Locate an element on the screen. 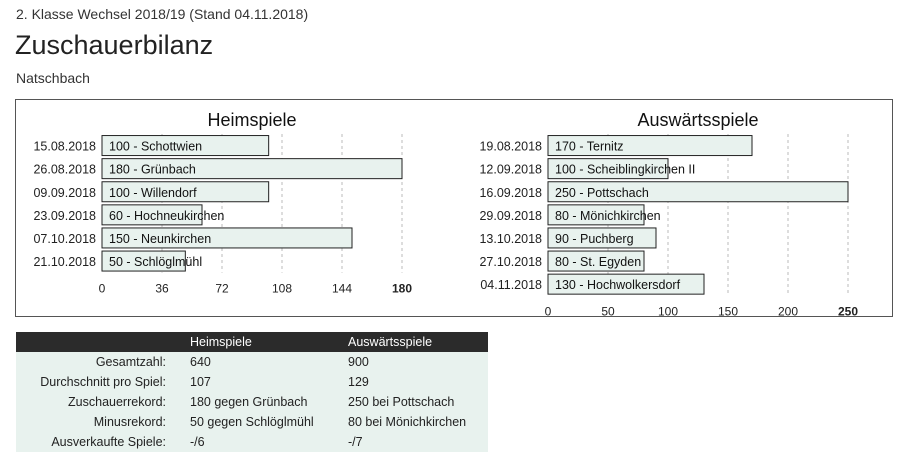  stats-row-label: Zuschauerrekord: is located at coordinates (103, 402).